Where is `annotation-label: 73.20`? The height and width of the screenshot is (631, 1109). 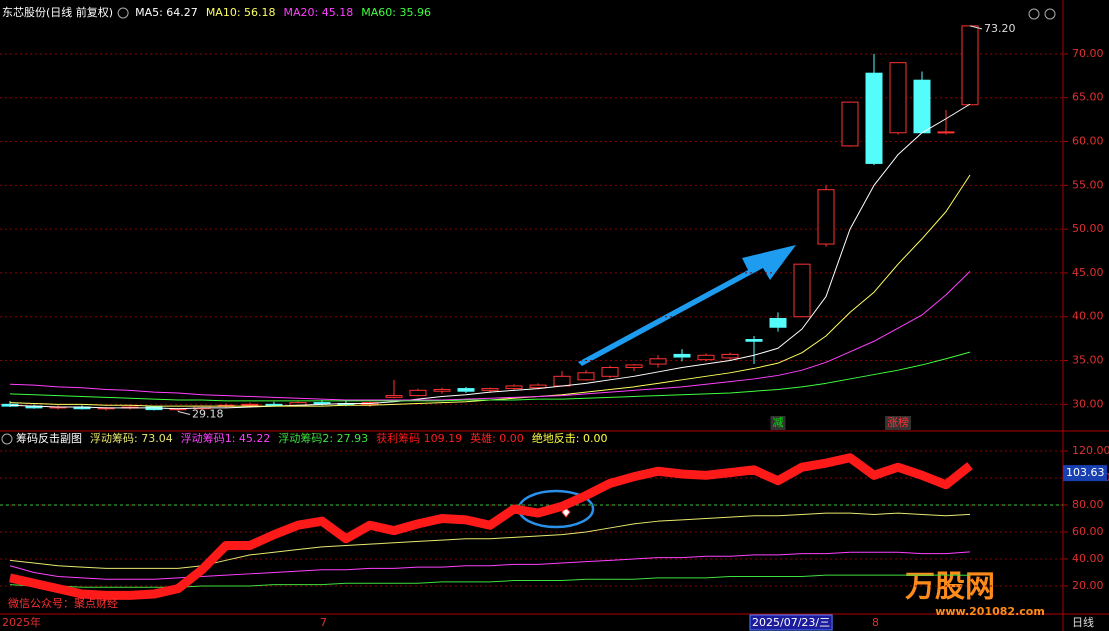 annotation-label: 73.20 is located at coordinates (1000, 28).